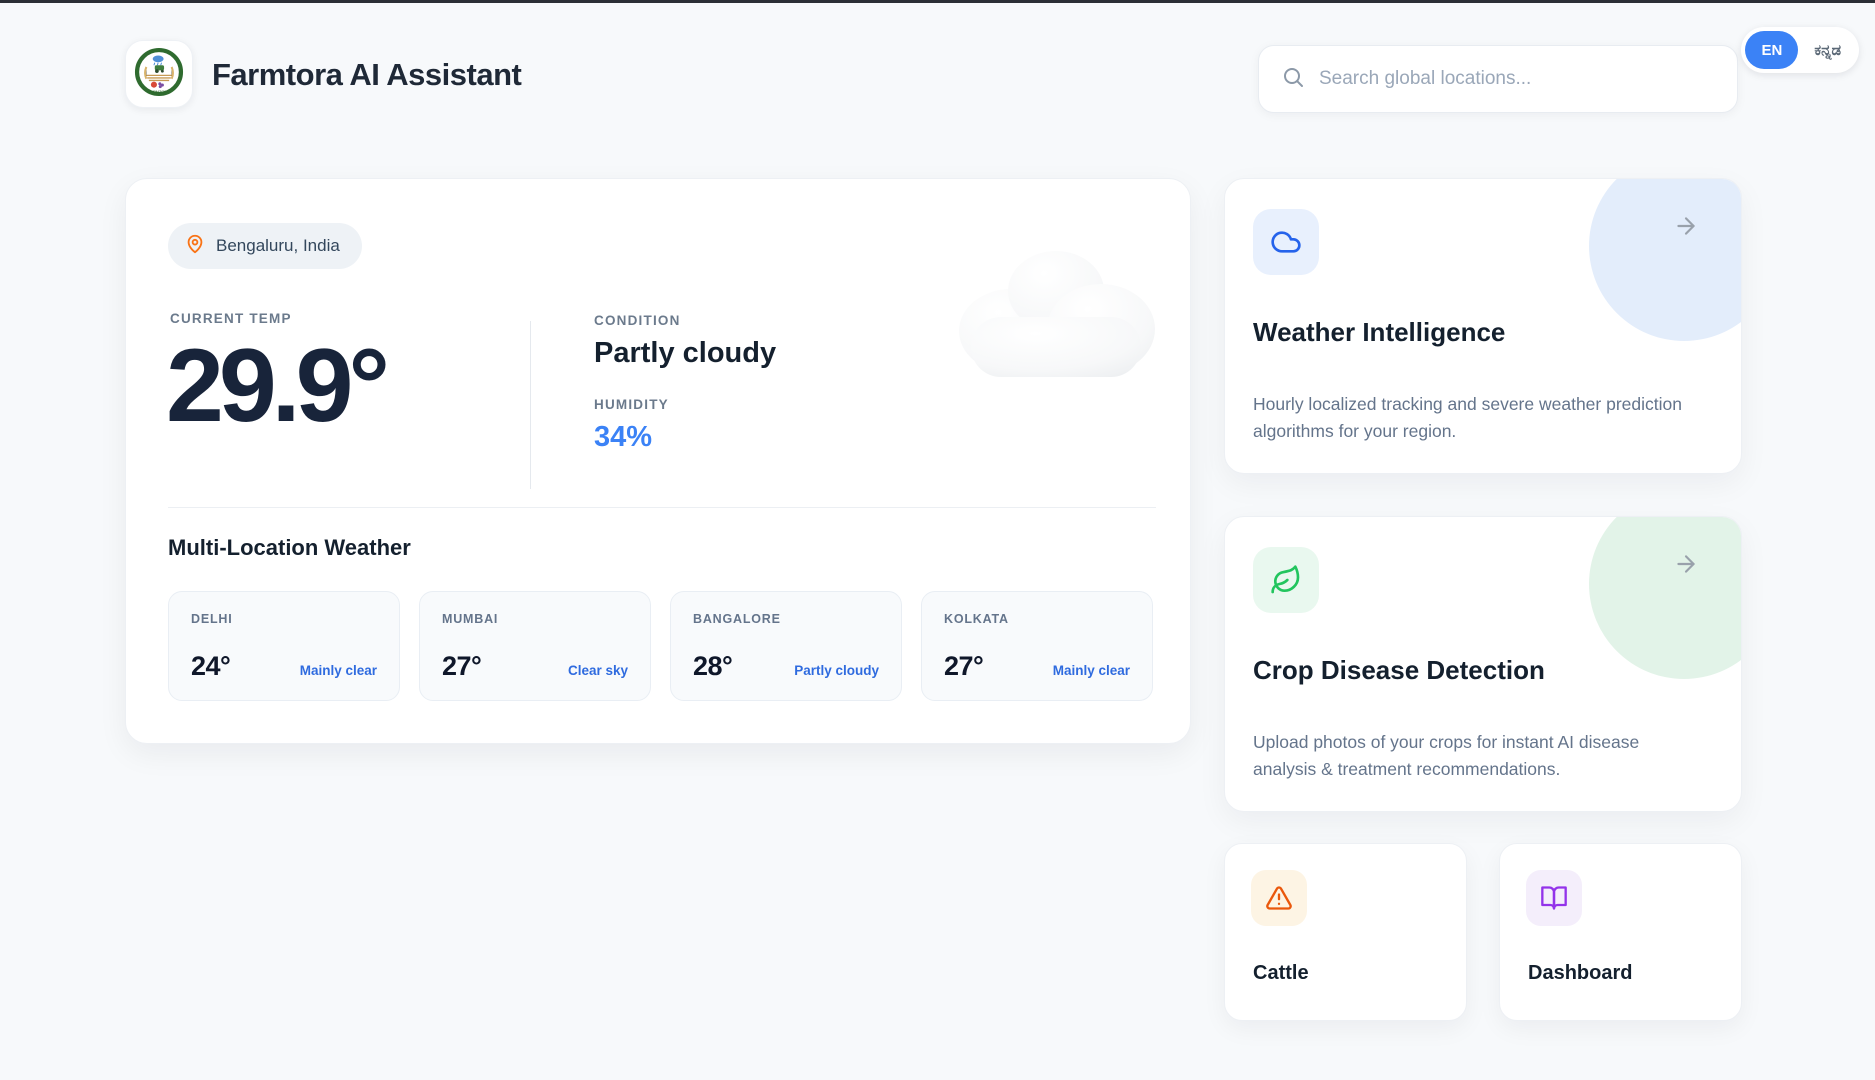 The height and width of the screenshot is (1080, 1875). I want to click on mini-city-label: KOLKATA, so click(976, 619).